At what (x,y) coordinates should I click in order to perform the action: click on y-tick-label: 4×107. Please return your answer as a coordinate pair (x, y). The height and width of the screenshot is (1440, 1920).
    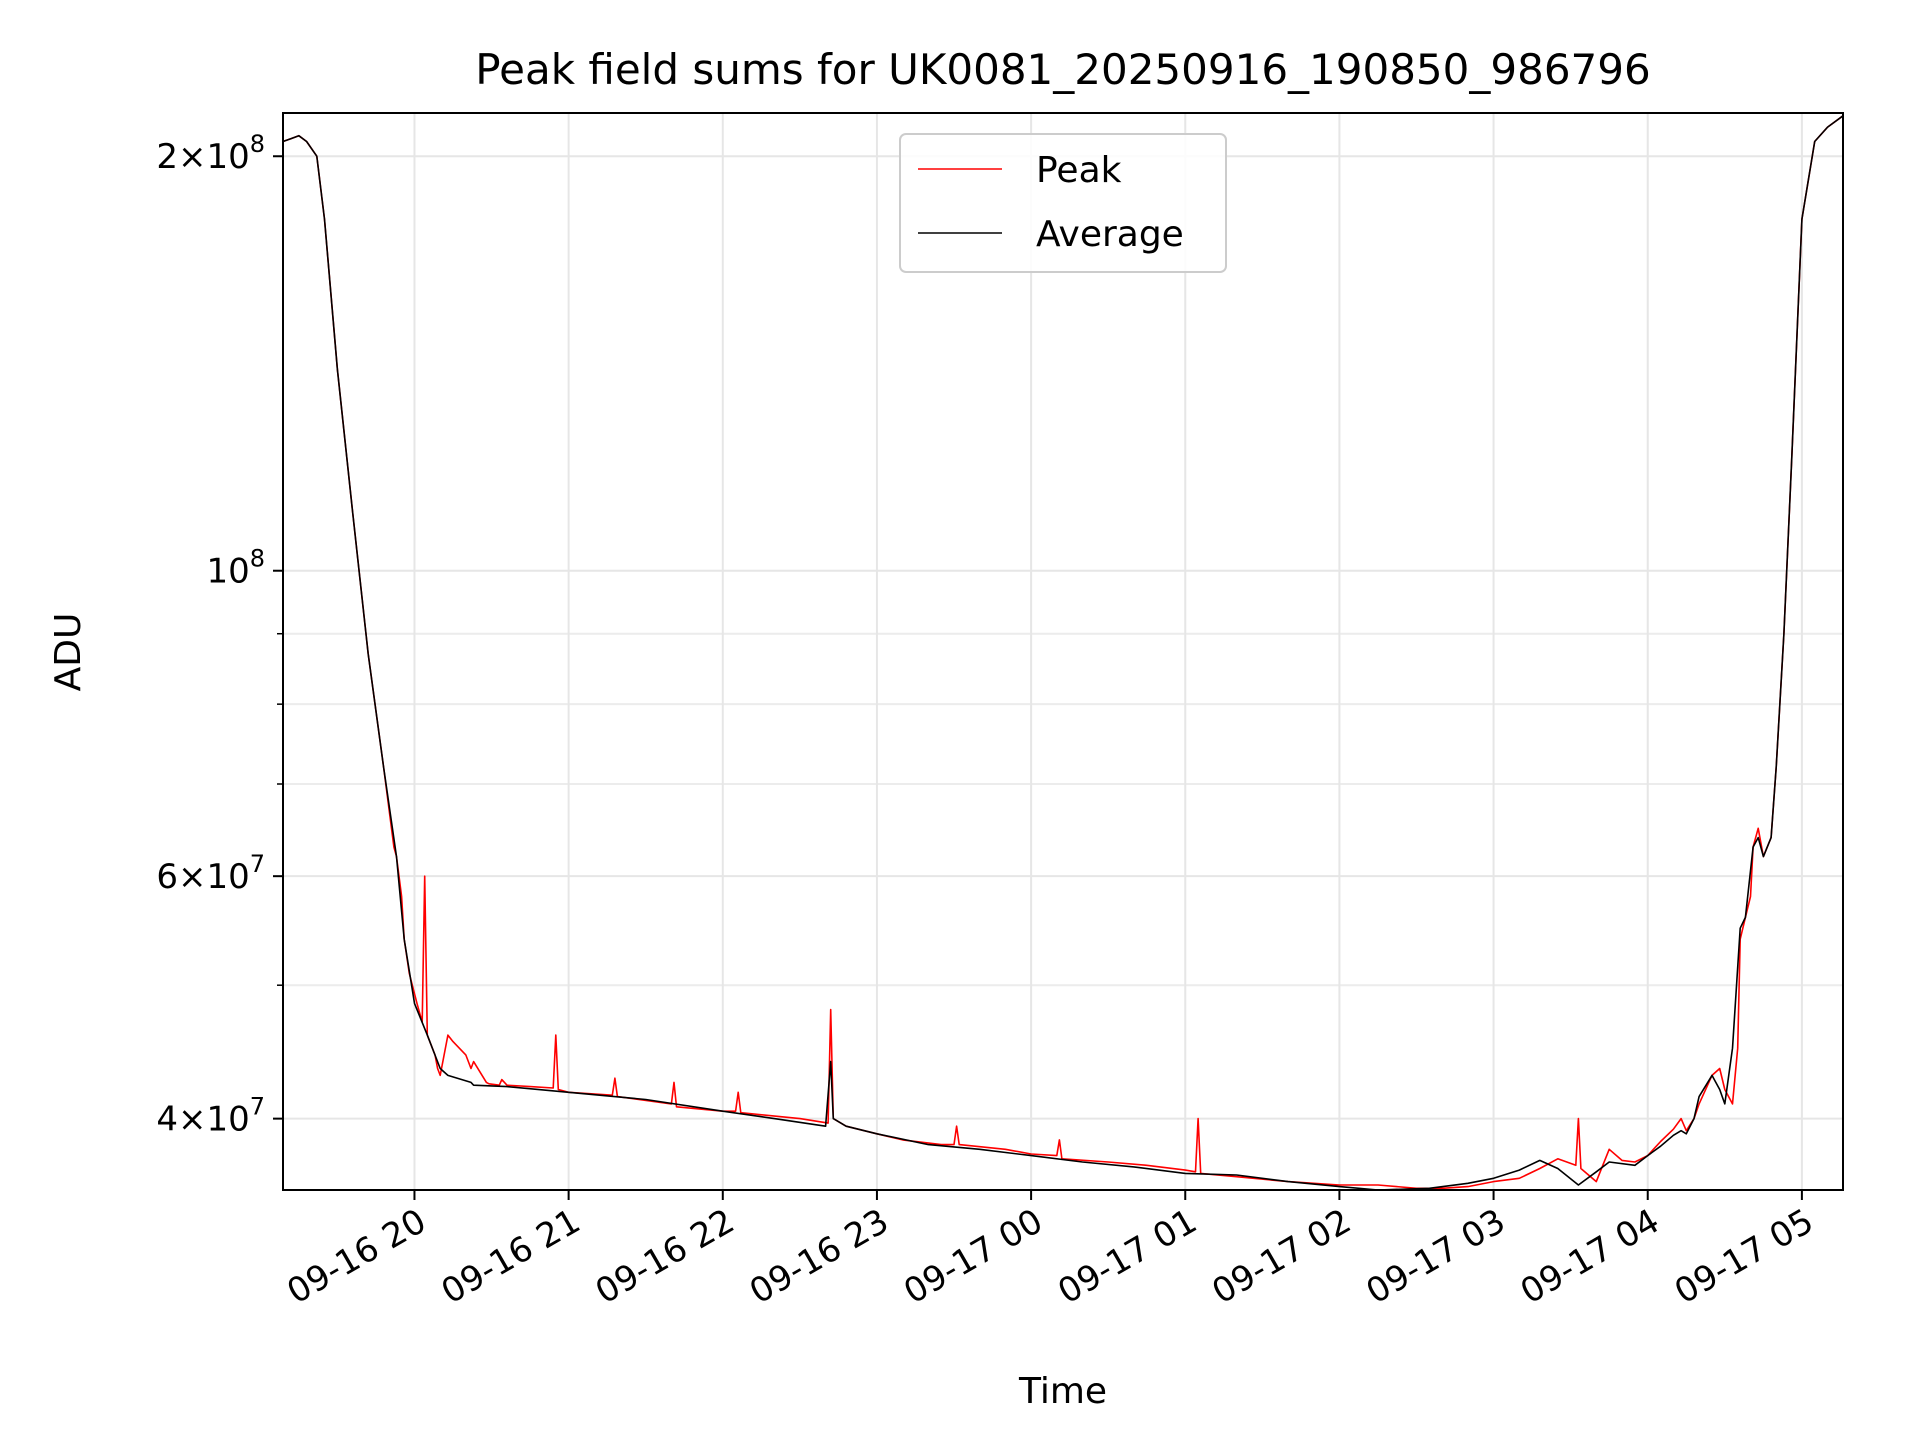
    Looking at the image, I should click on (210, 1116).